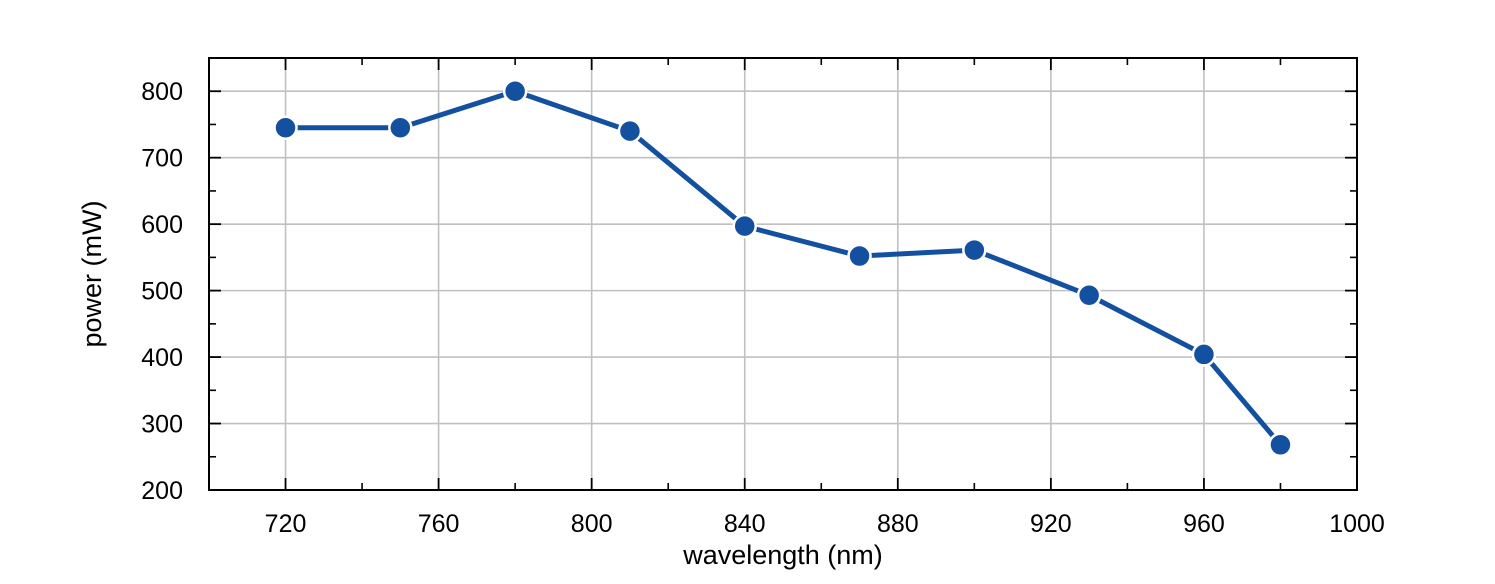 This screenshot has height=584, width=1495. Describe the element at coordinates (592, 524) in the screenshot. I see `x-tick-label: 800` at that location.